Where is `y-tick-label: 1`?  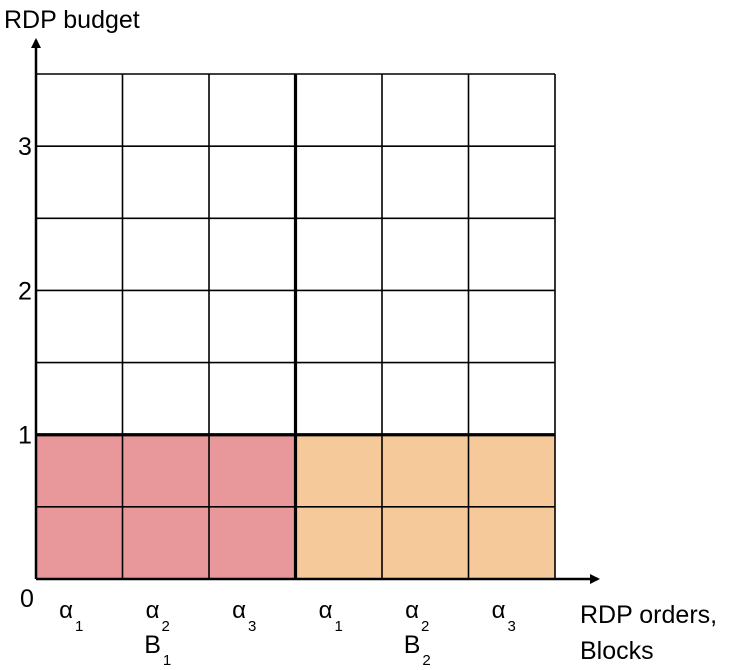
y-tick-label: 1 is located at coordinates (25, 436).